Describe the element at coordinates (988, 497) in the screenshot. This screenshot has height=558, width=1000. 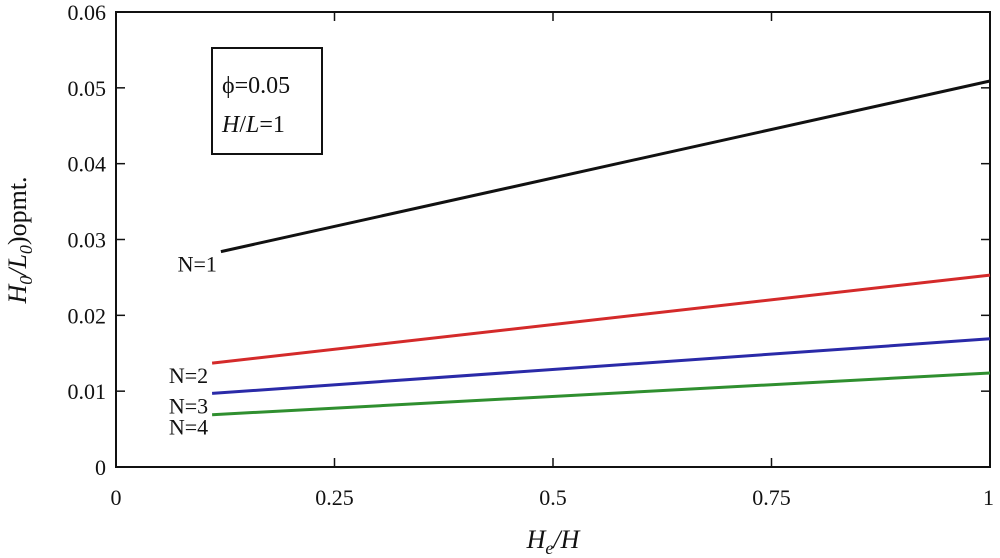
I see `x-tick-label: 1` at that location.